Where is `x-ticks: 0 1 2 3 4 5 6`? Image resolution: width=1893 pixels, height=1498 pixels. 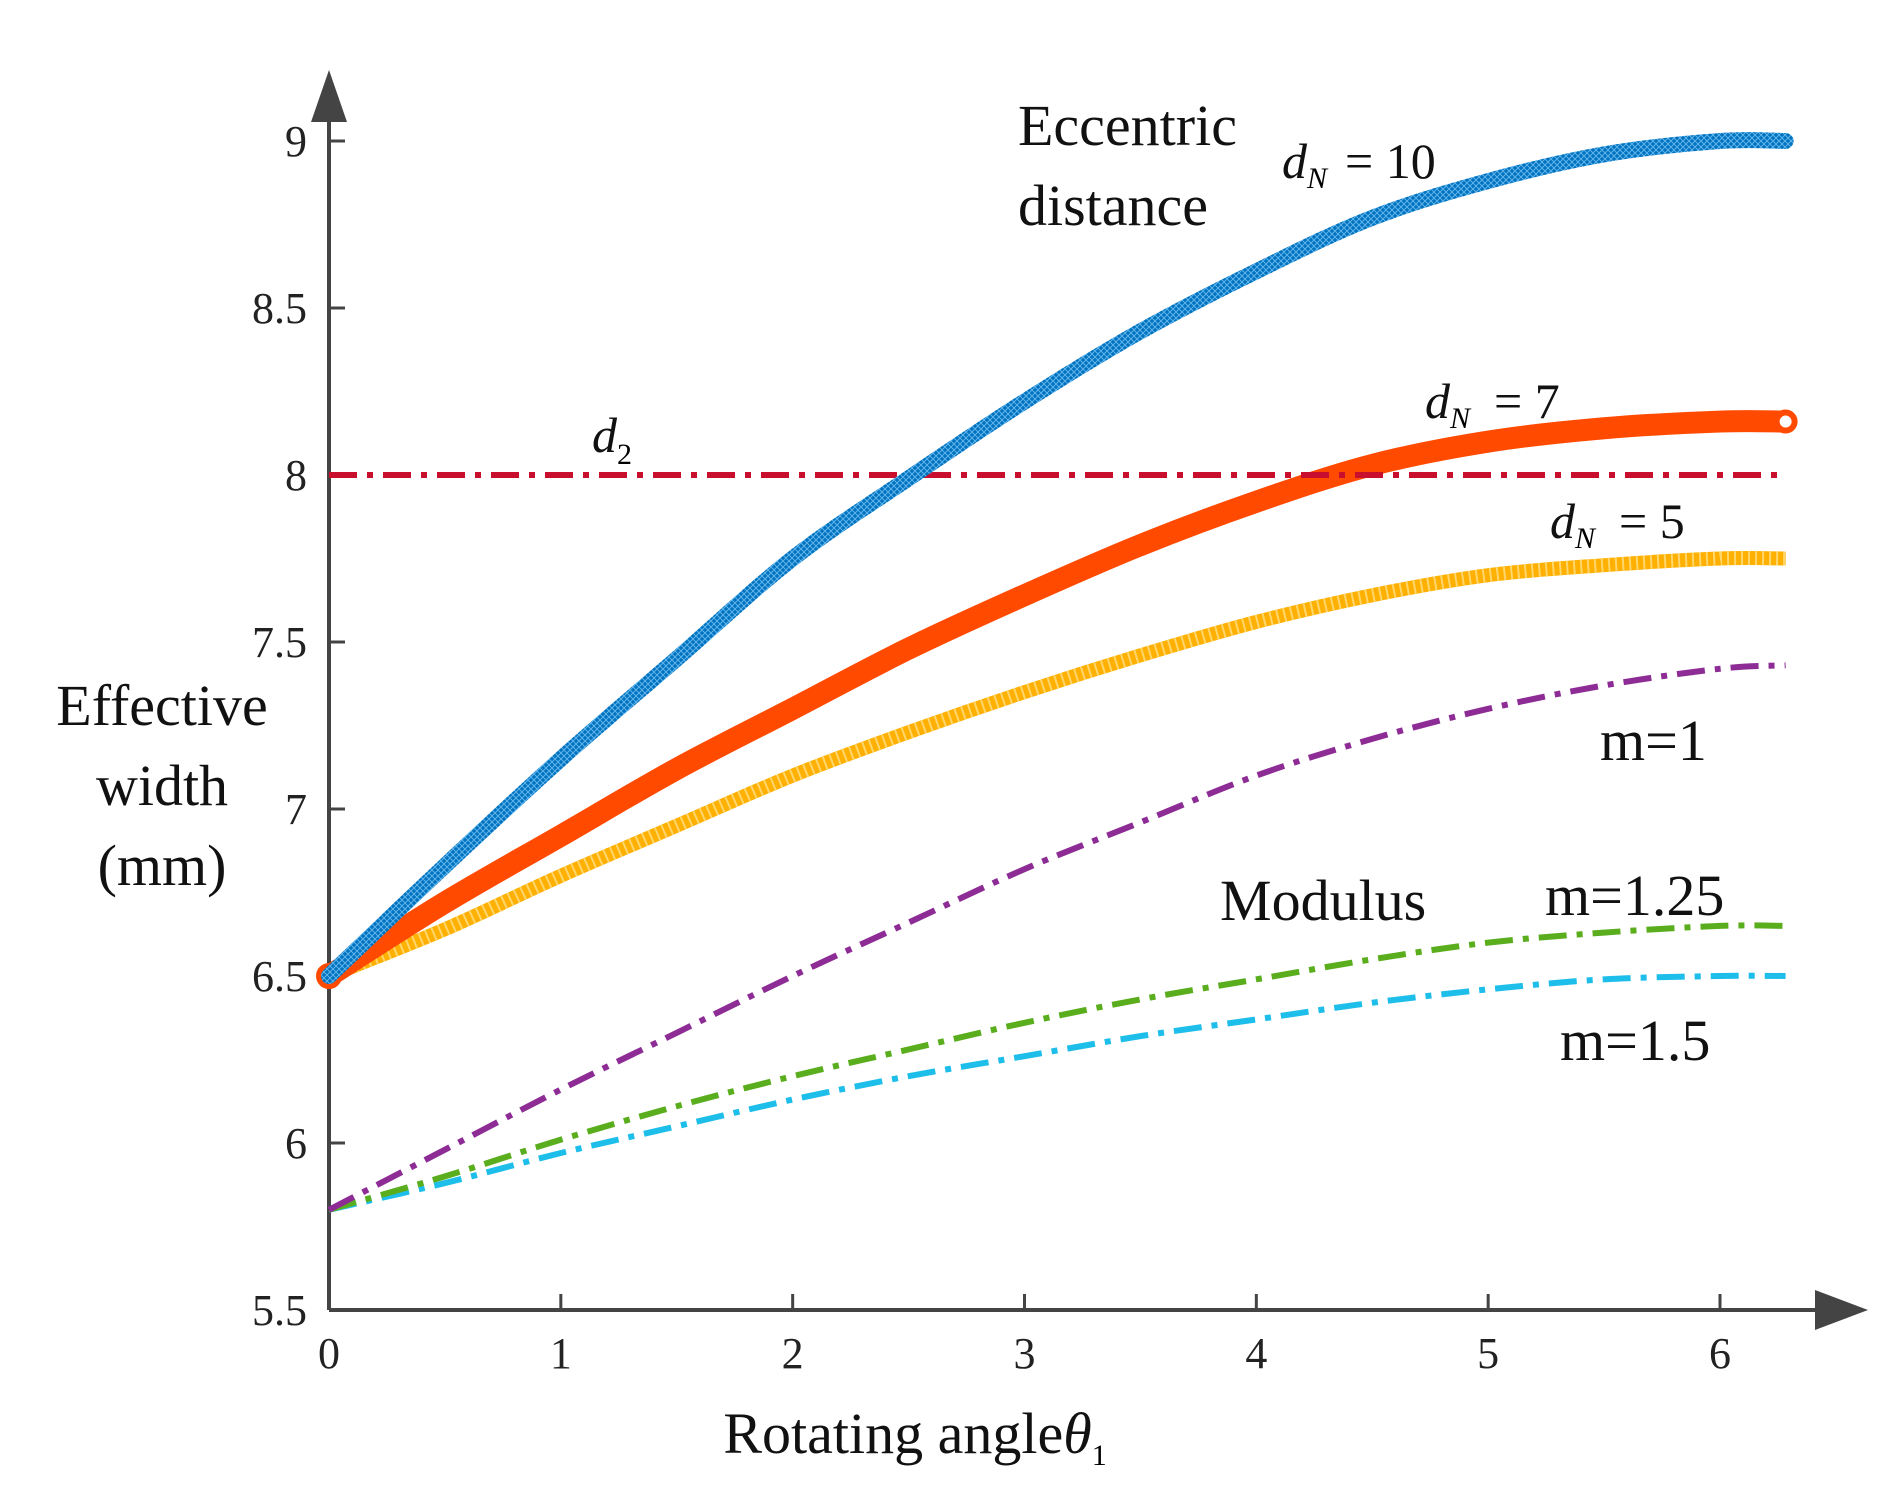 x-ticks: 0 1 2 3 4 5 6 is located at coordinates (1024, 1336).